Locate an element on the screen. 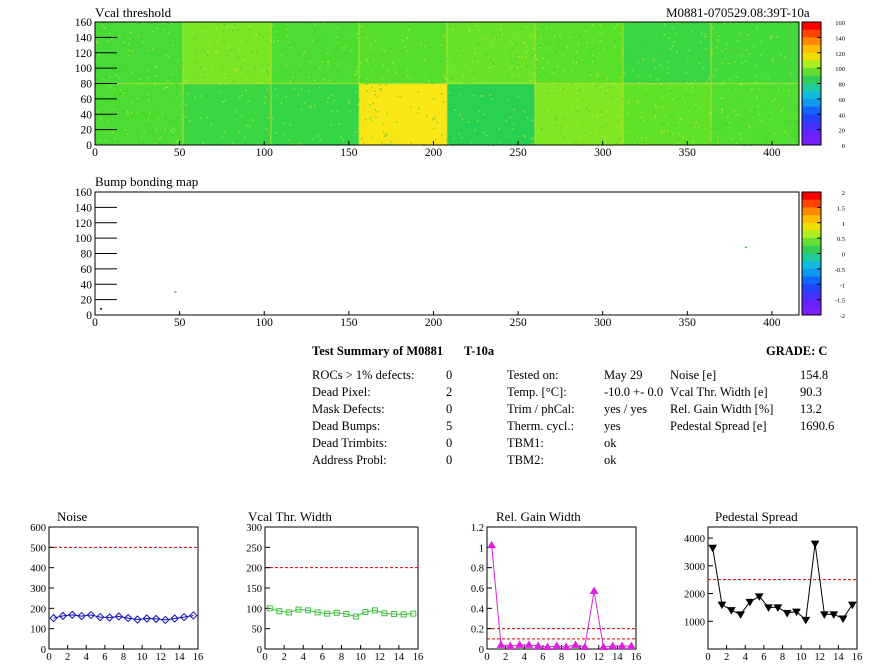 This screenshot has height=672, width=896. dead-bump-point is located at coordinates (175, 292).